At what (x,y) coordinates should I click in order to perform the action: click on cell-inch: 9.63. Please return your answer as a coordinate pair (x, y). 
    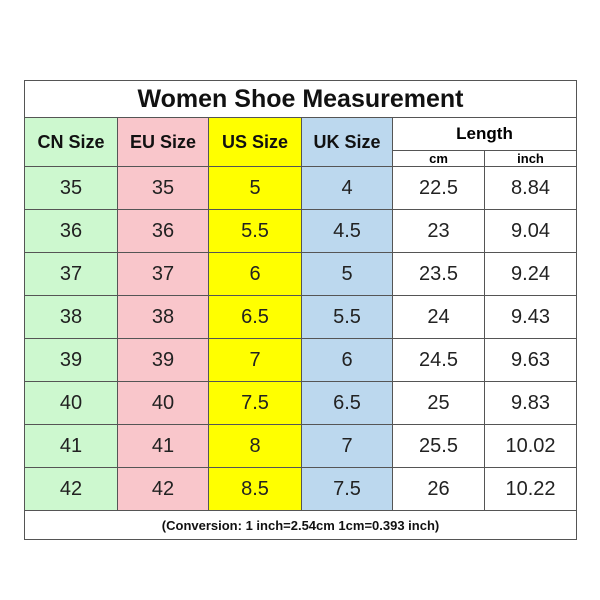
    Looking at the image, I should click on (530, 360).